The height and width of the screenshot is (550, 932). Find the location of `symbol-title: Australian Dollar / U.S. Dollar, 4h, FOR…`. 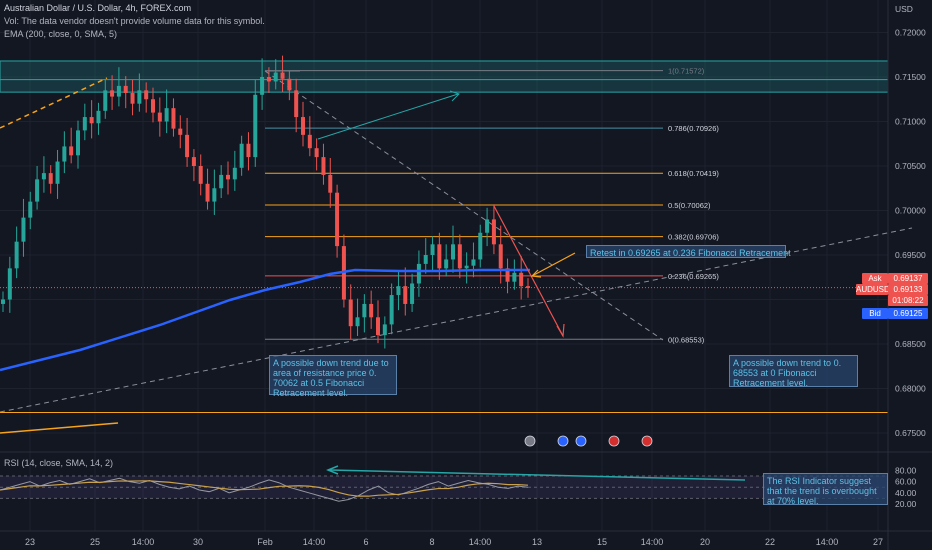

symbol-title: Australian Dollar / U.S. Dollar, 4h, FOR… is located at coordinates (98, 8).